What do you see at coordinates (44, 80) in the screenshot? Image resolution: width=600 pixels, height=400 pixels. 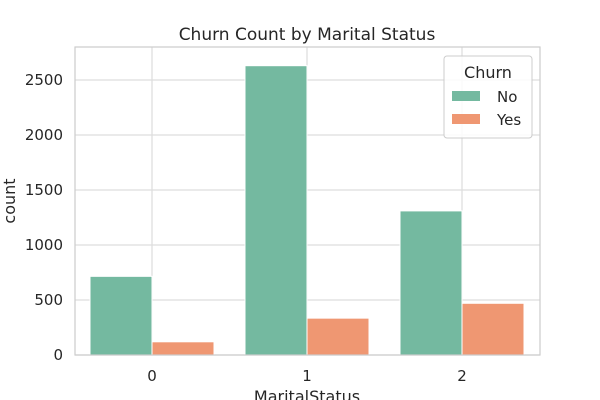 I see `y-tick-label: 2500` at bounding box center [44, 80].